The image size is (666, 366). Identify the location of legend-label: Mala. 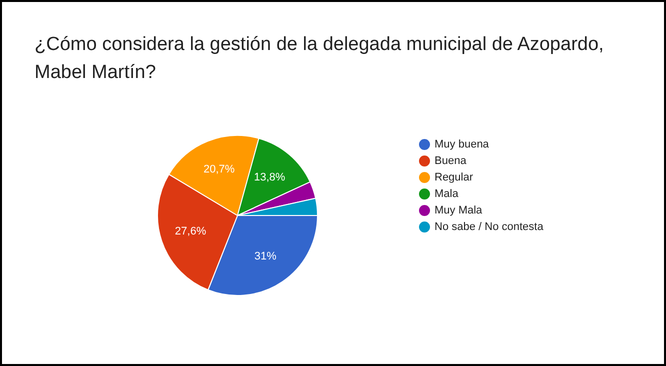
(447, 194).